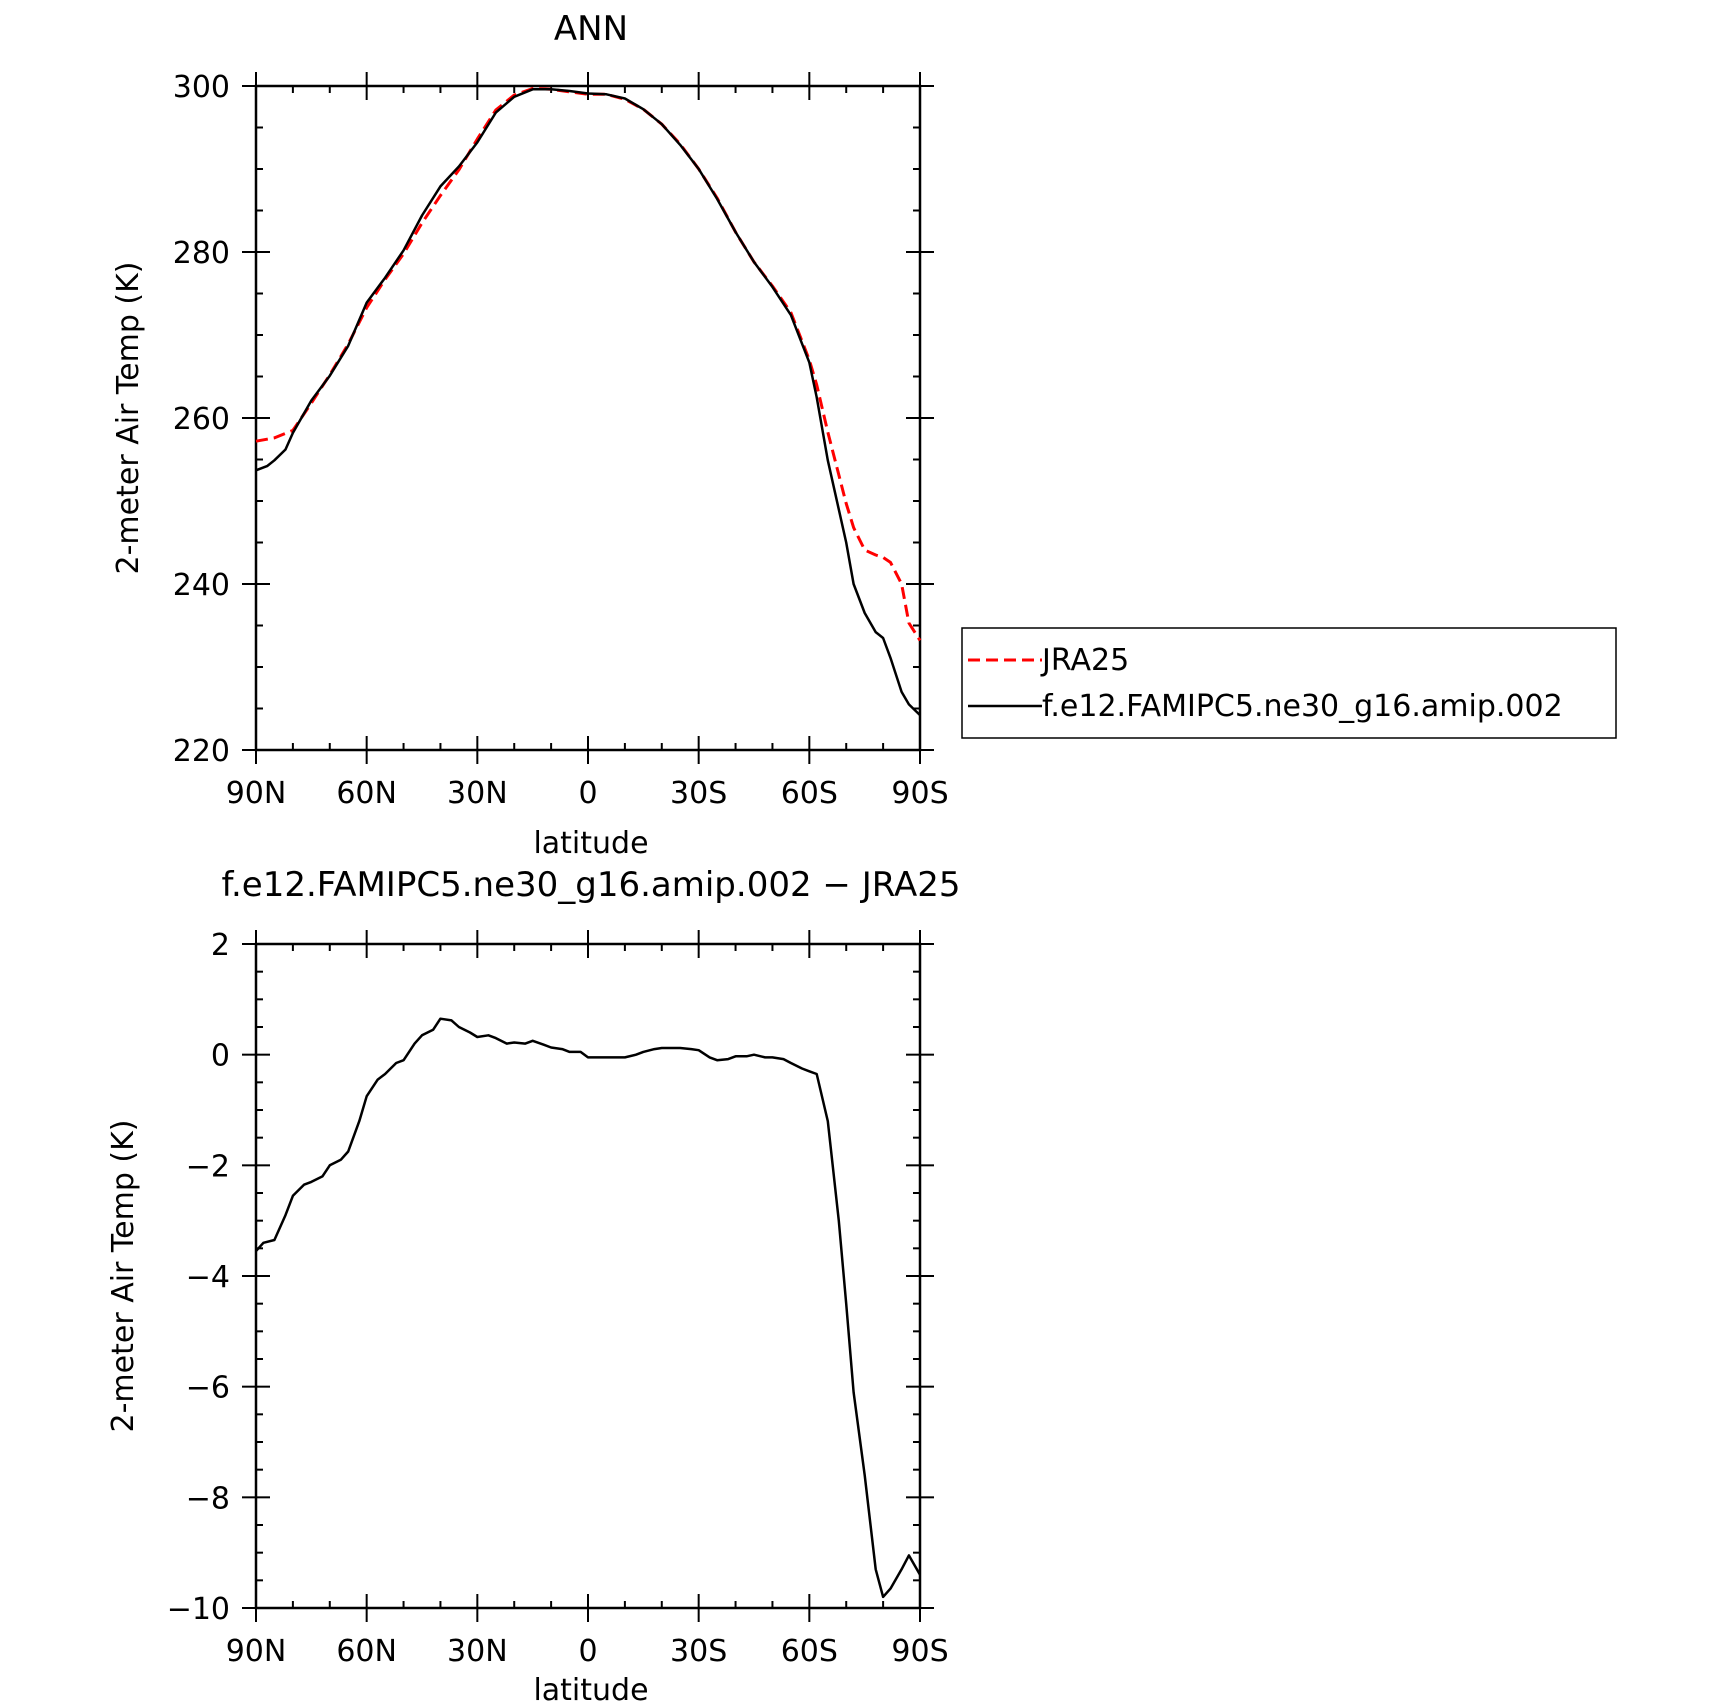 Image resolution: width=1710 pixels, height=1706 pixels. I want to click on y-tick-label: −2, so click(208, 1166).